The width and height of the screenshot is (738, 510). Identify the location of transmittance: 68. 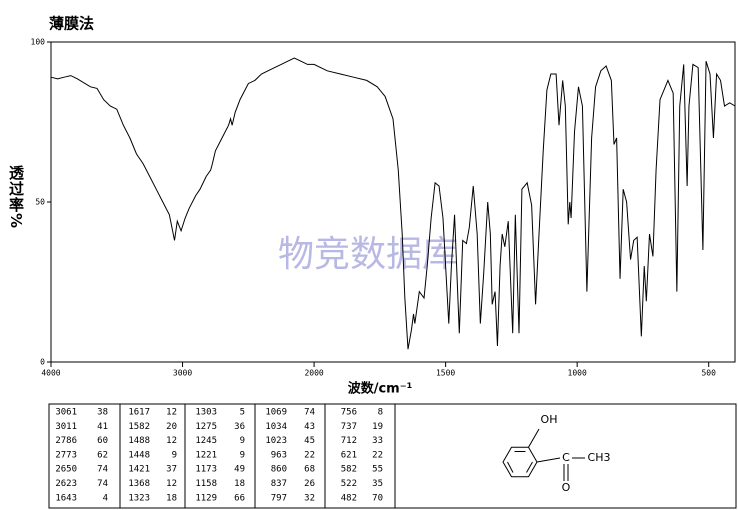
(309, 470).